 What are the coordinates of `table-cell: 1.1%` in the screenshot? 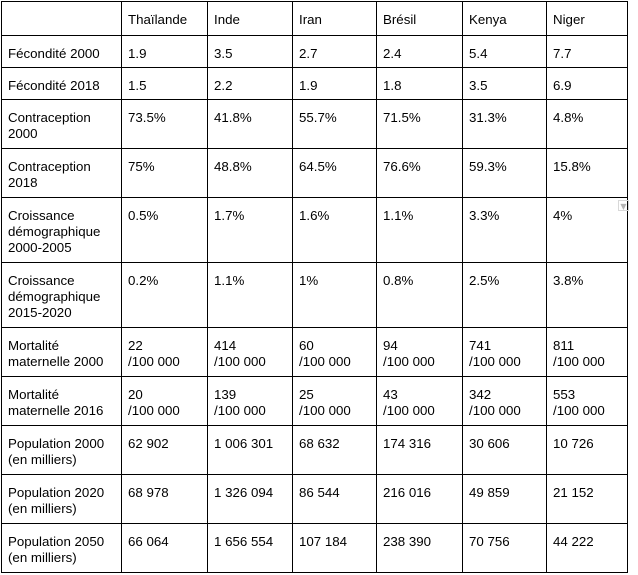 It's located at (250, 295).